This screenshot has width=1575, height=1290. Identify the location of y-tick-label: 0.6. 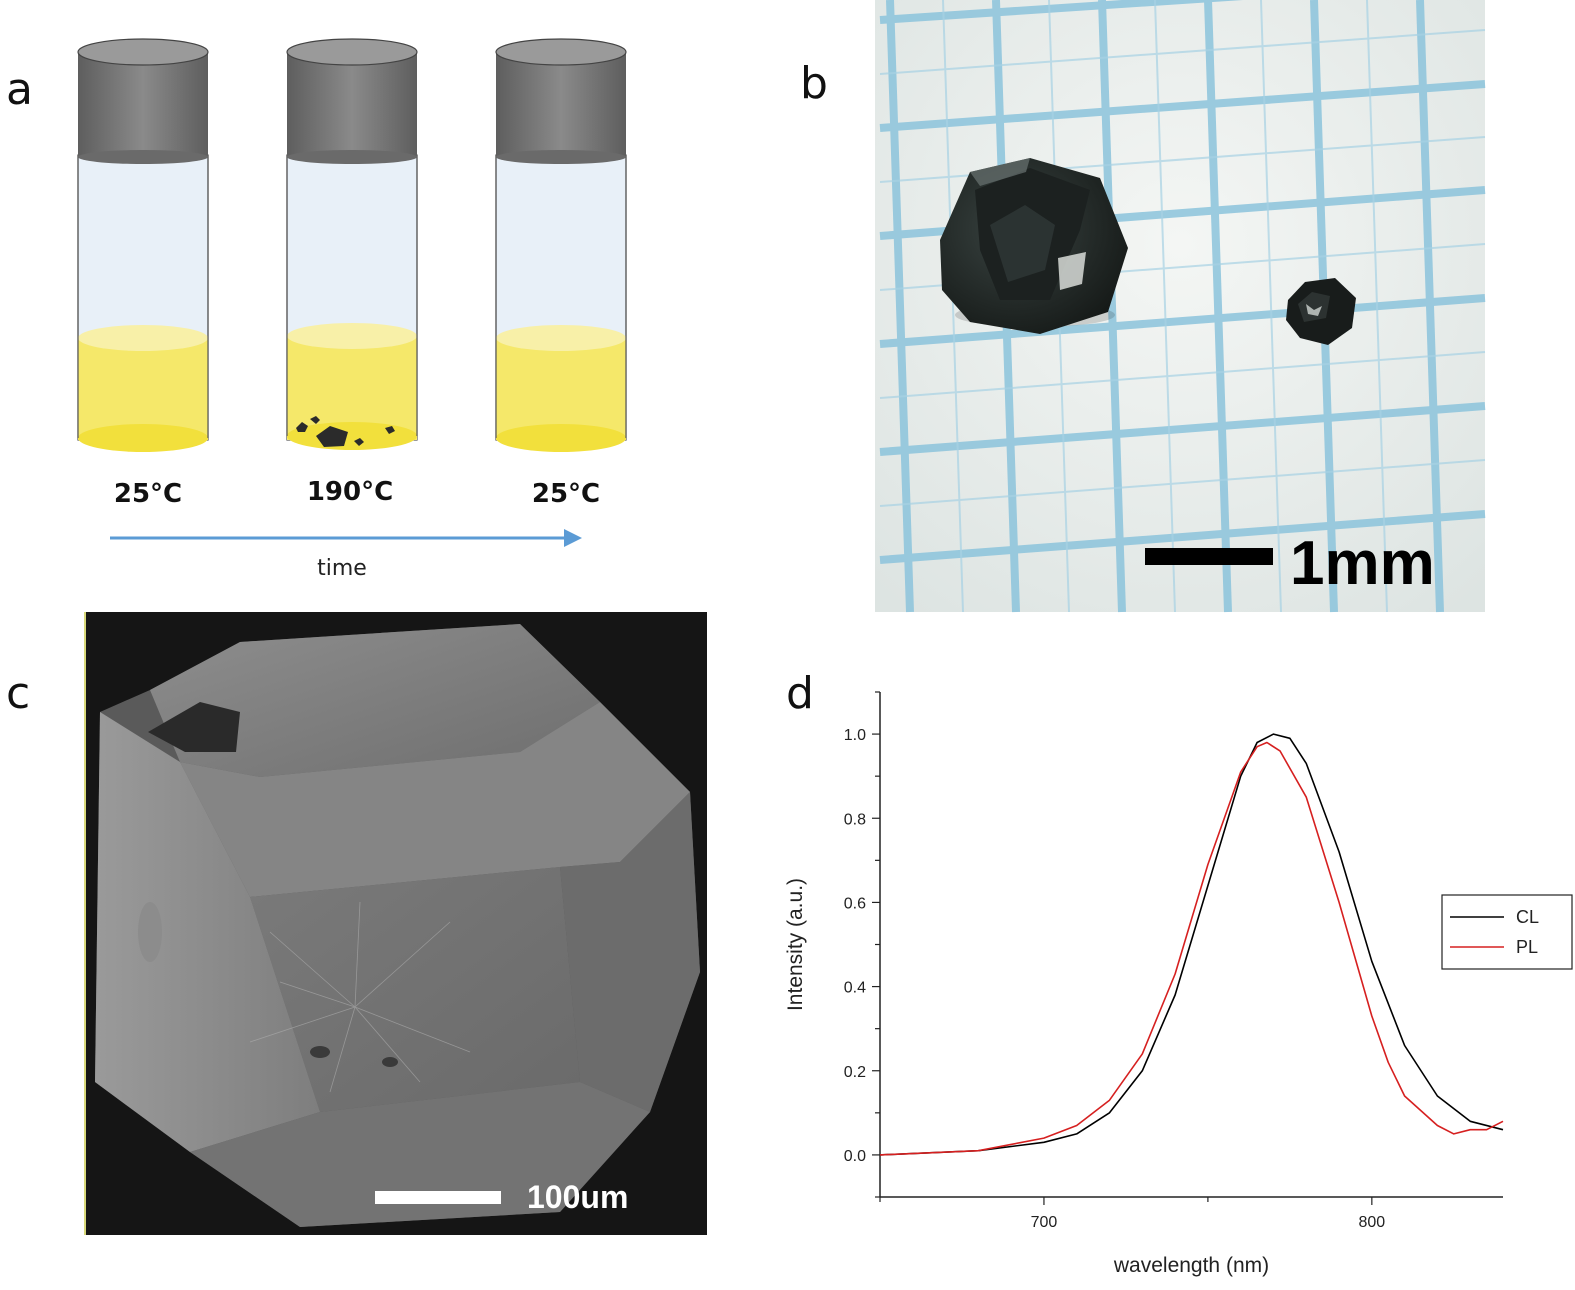
(855, 903).